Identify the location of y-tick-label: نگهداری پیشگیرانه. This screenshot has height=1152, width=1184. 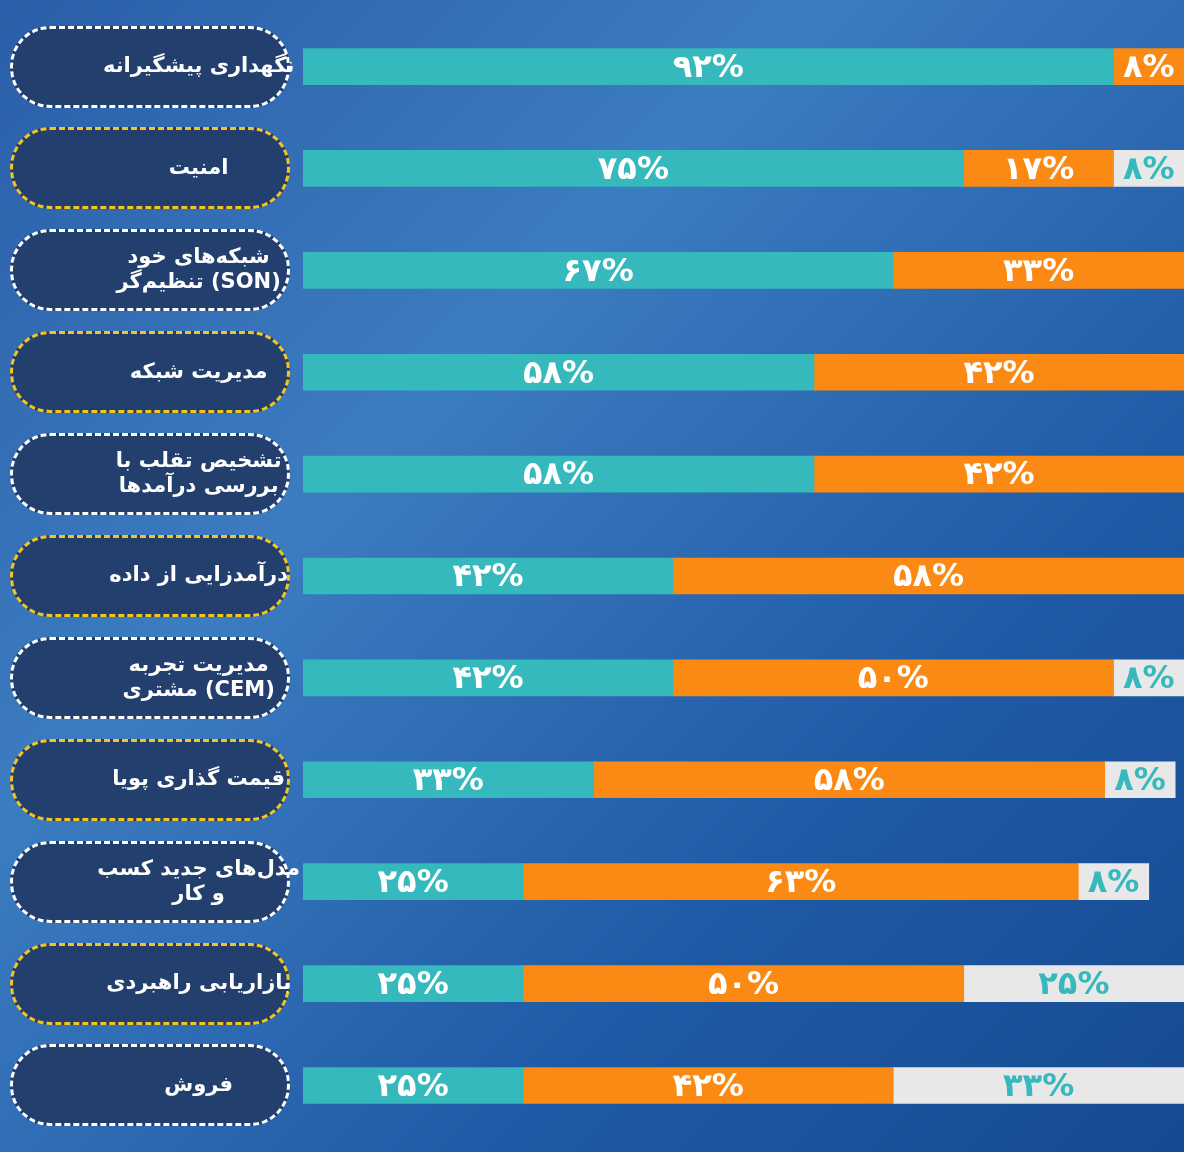
(198, 64).